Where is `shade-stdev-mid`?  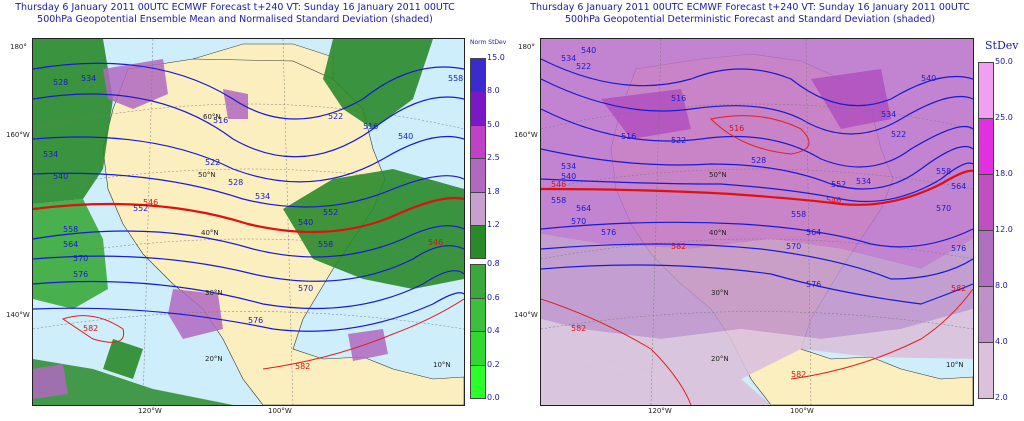
shade-stdev-mid is located at coordinates (757, 286).